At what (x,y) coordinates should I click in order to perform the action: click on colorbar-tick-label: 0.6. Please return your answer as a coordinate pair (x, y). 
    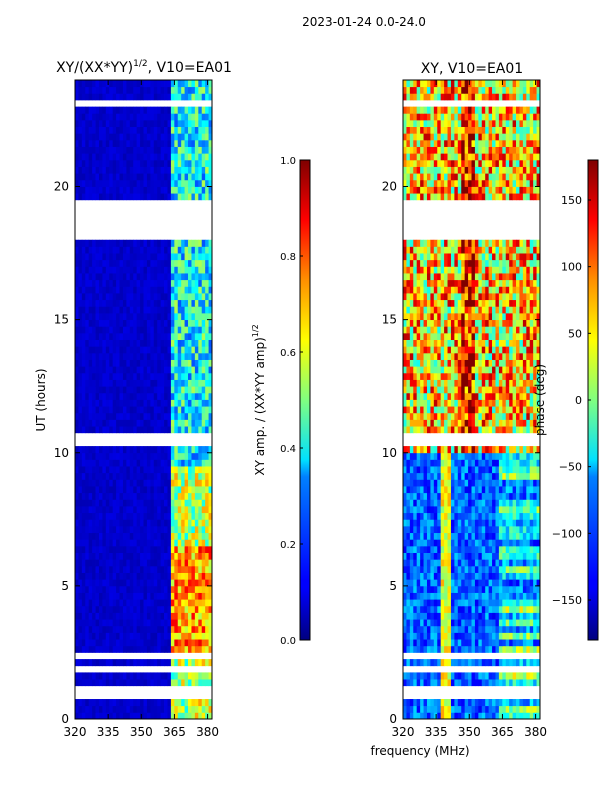
    Looking at the image, I should click on (288, 353).